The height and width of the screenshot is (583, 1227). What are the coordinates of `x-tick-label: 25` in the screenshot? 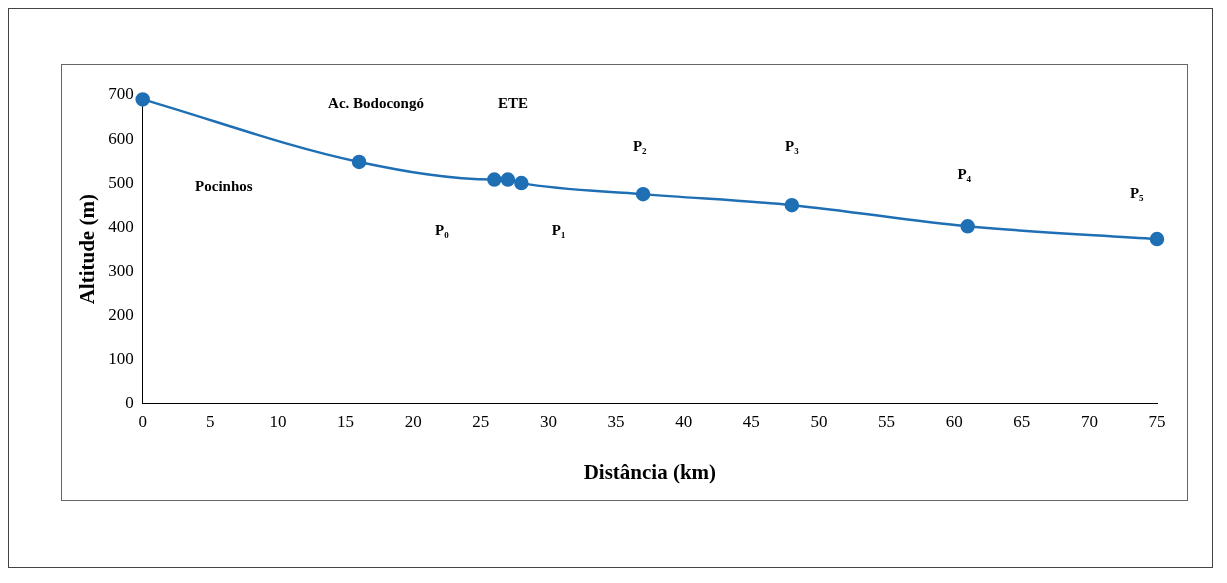 It's located at (481, 422).